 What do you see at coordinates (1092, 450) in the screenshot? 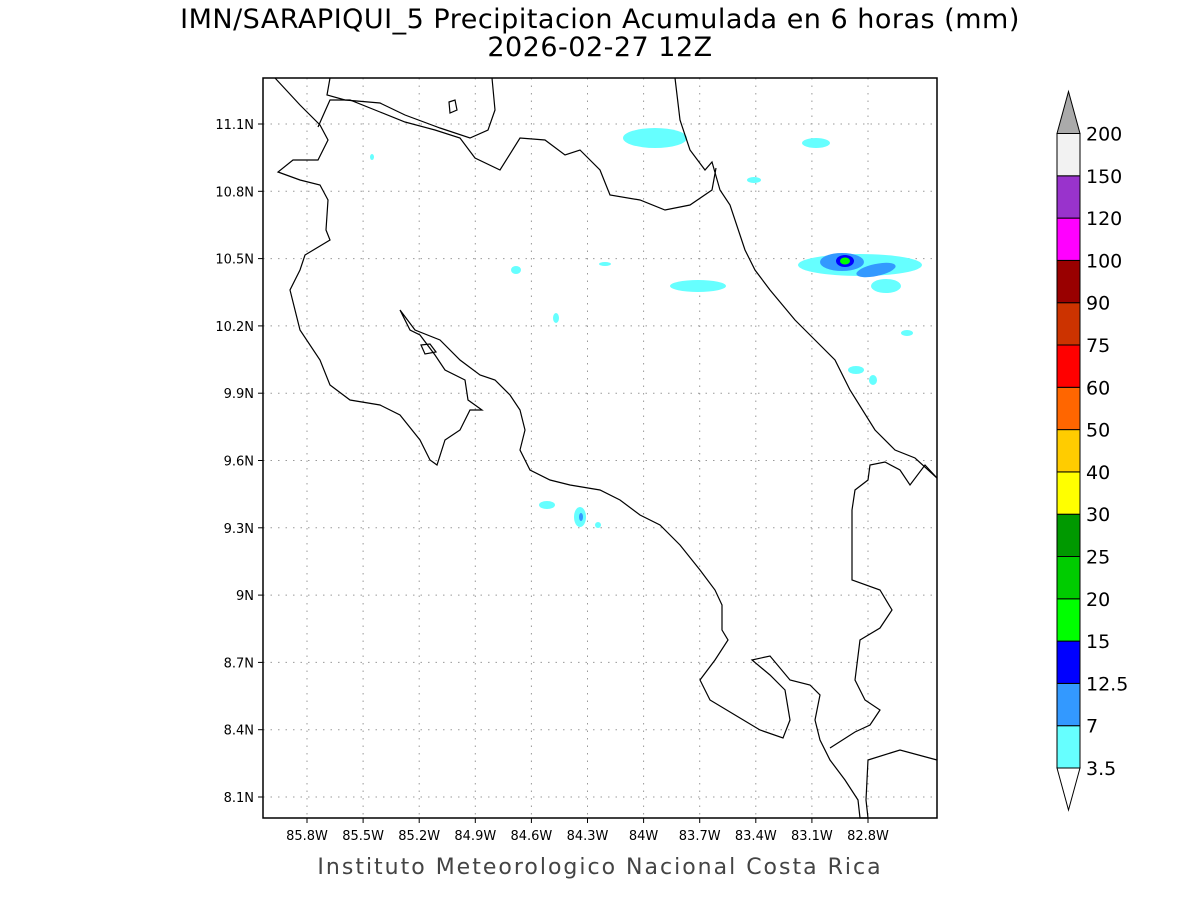
I see `colorbar: 3.5 7 12.5 15 20 25 30 40 50 60 75 90 100 120 150 200` at bounding box center [1092, 450].